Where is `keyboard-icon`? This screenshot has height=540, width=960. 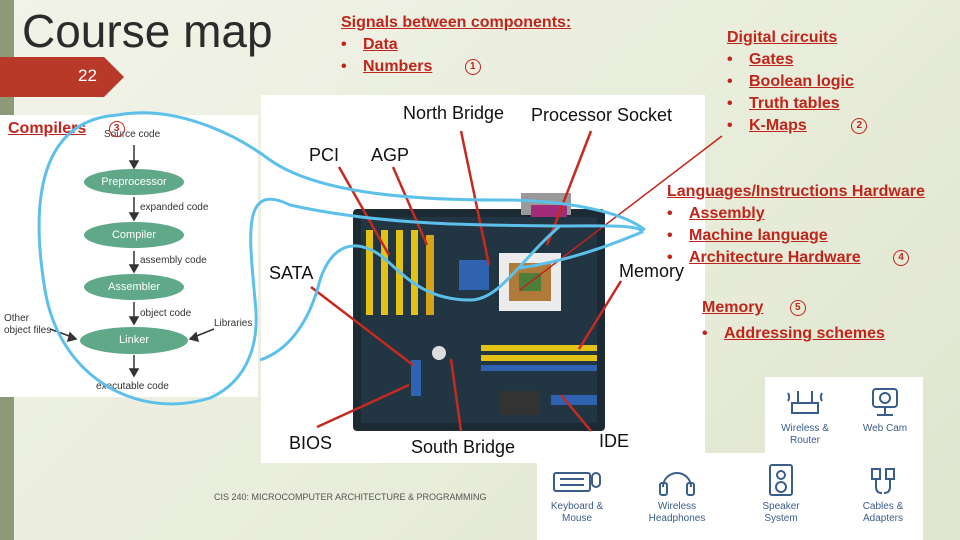 keyboard-icon is located at coordinates (577, 480).